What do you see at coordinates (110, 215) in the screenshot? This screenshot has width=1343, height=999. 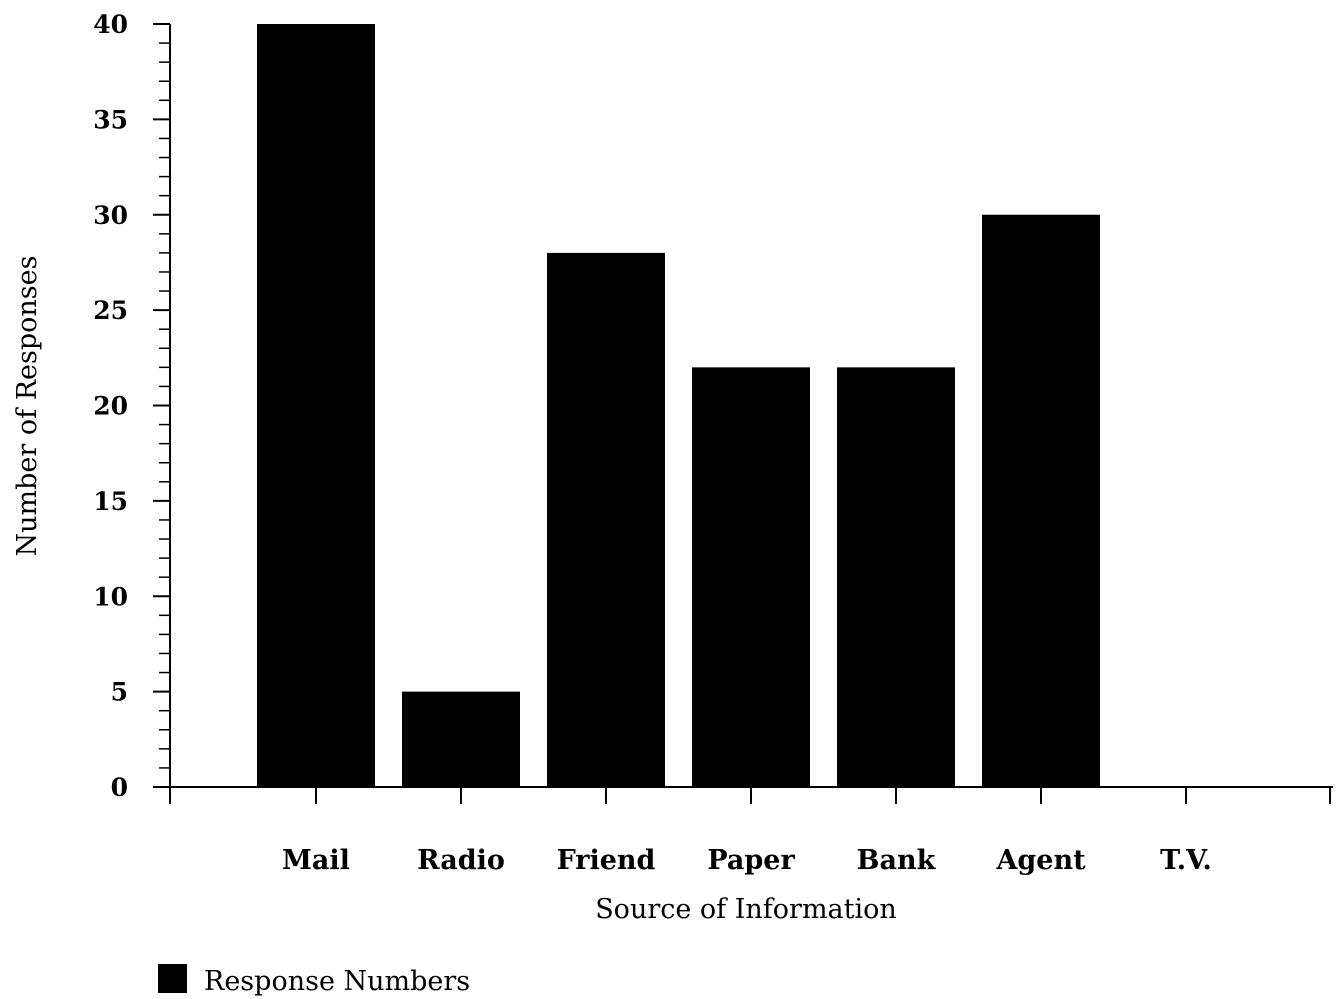 I see `y-tick-label: 30` at bounding box center [110, 215].